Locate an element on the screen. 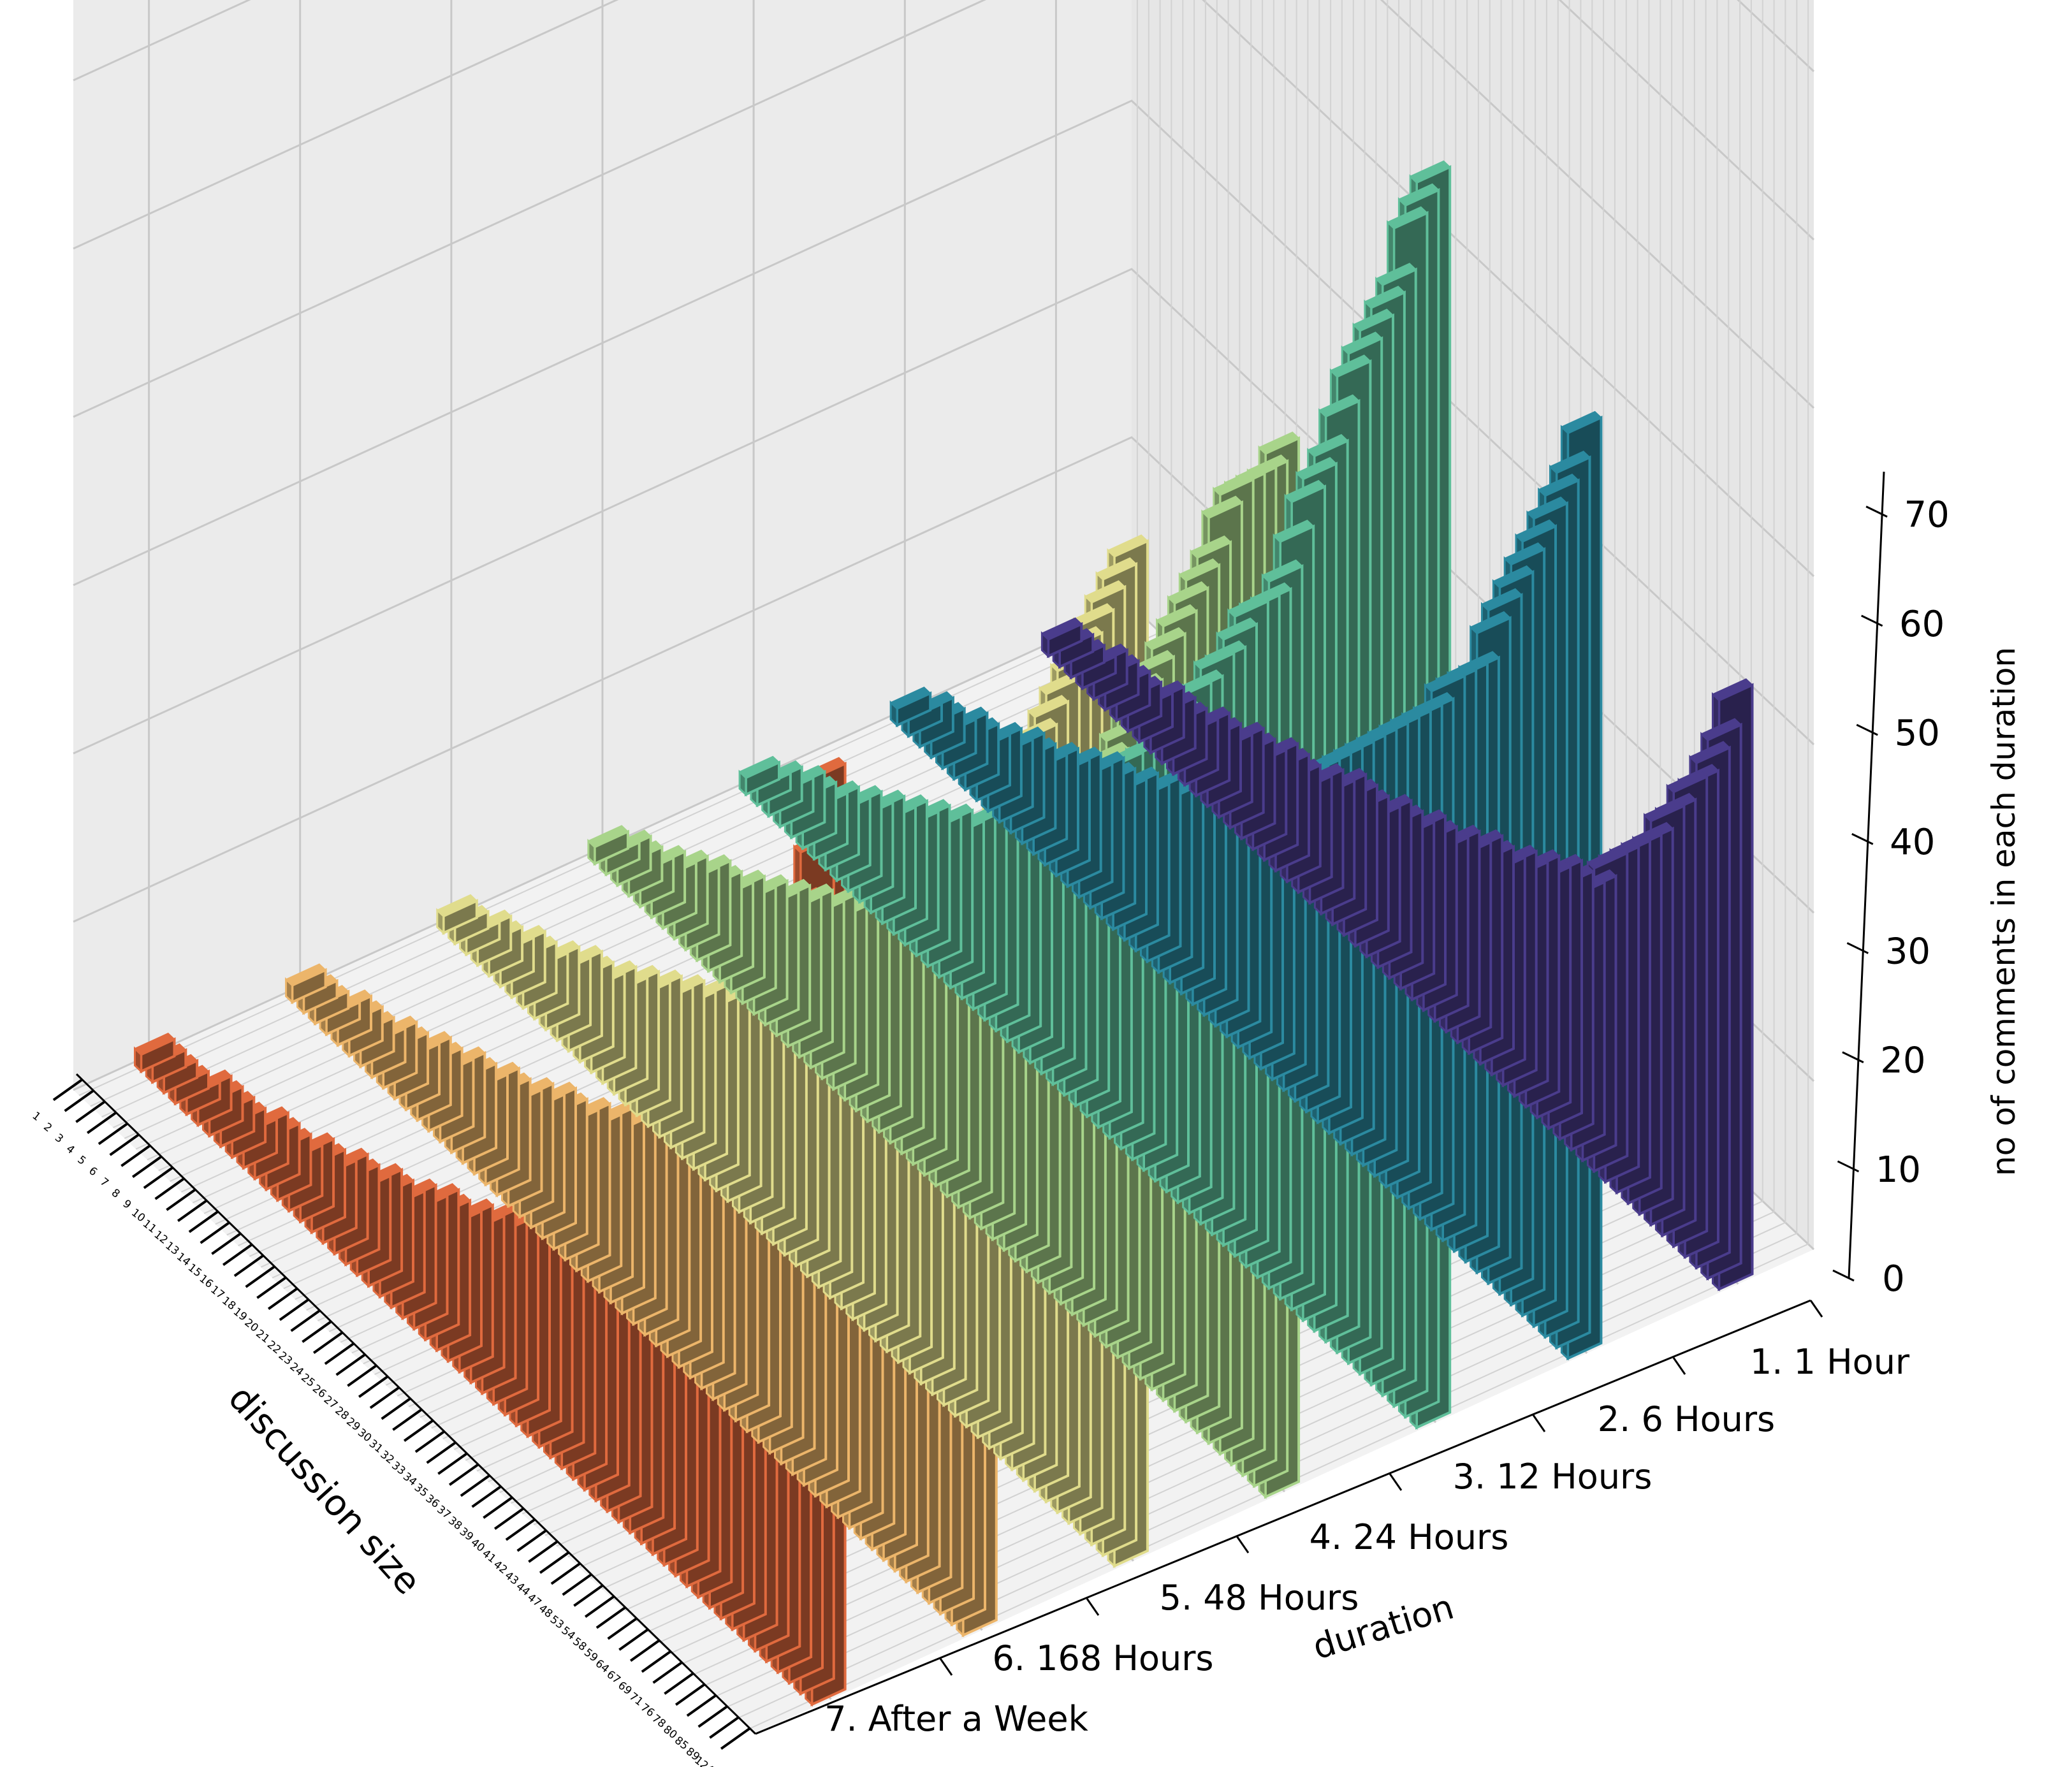 The width and height of the screenshot is (2072, 1767). z-axis-line is located at coordinates (1866, 875).